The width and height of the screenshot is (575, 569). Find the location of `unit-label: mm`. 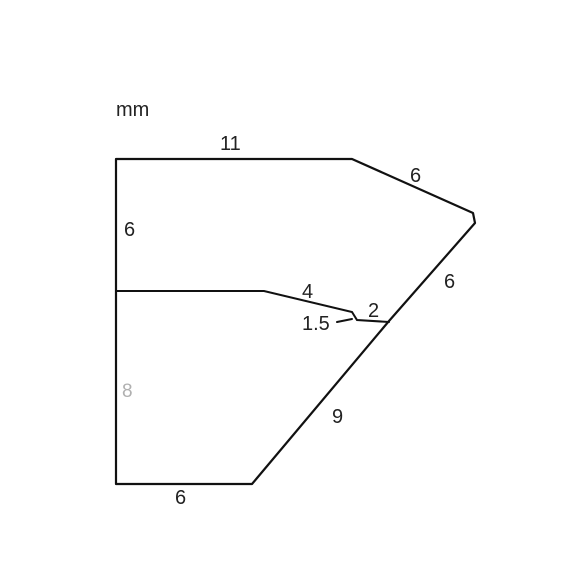

unit-label: mm is located at coordinates (132, 110).